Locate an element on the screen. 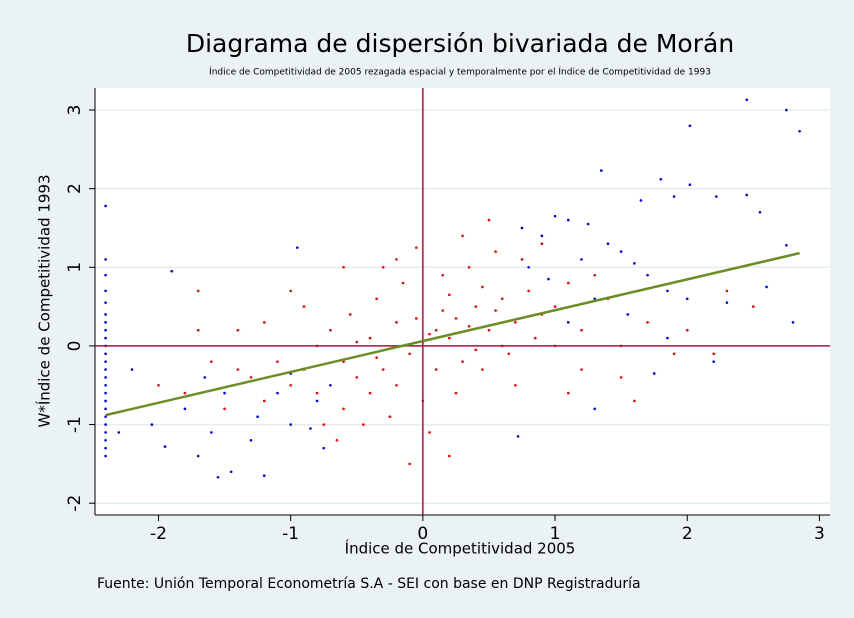  y-tick-label: 3 is located at coordinates (75, 110).